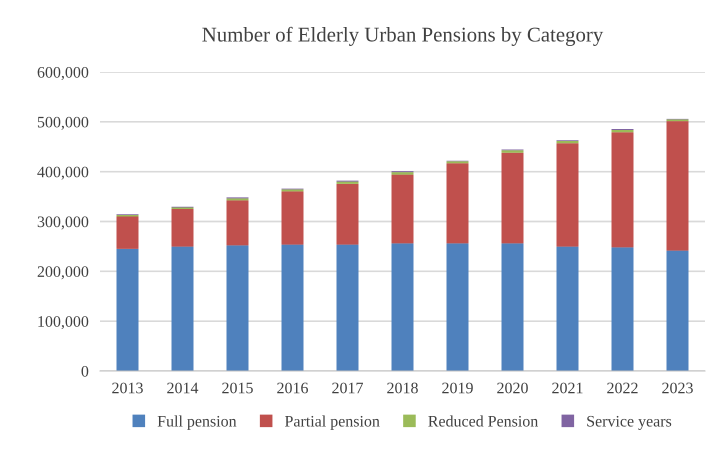 The image size is (709, 455). What do you see at coordinates (677, 388) in the screenshot?
I see `x-tick-label: 2023` at bounding box center [677, 388].